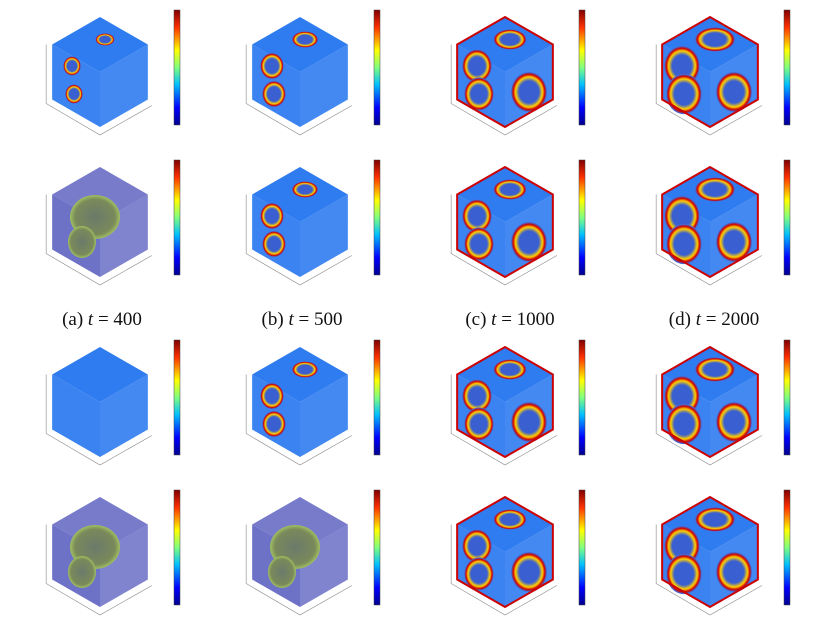 This screenshot has width=818, height=633. Describe the element at coordinates (510, 319) in the screenshot. I see `caption: (c) t = 1000` at that location.